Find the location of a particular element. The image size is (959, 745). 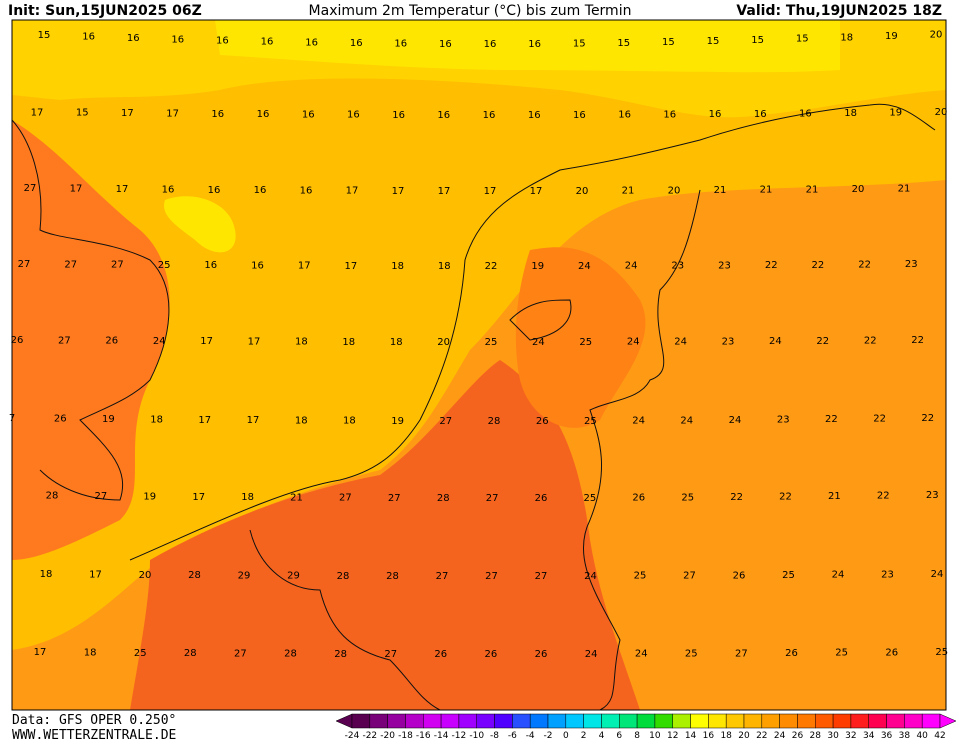

field-east is located at coordinates (580, 337).